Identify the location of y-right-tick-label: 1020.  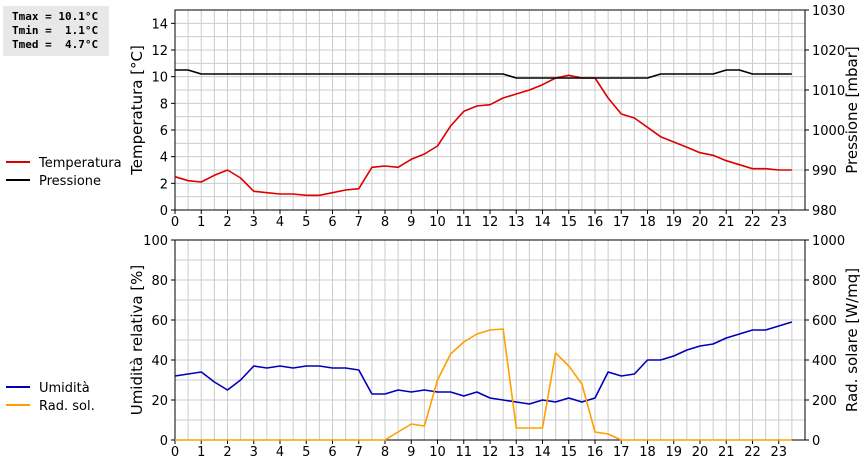
(828, 51).